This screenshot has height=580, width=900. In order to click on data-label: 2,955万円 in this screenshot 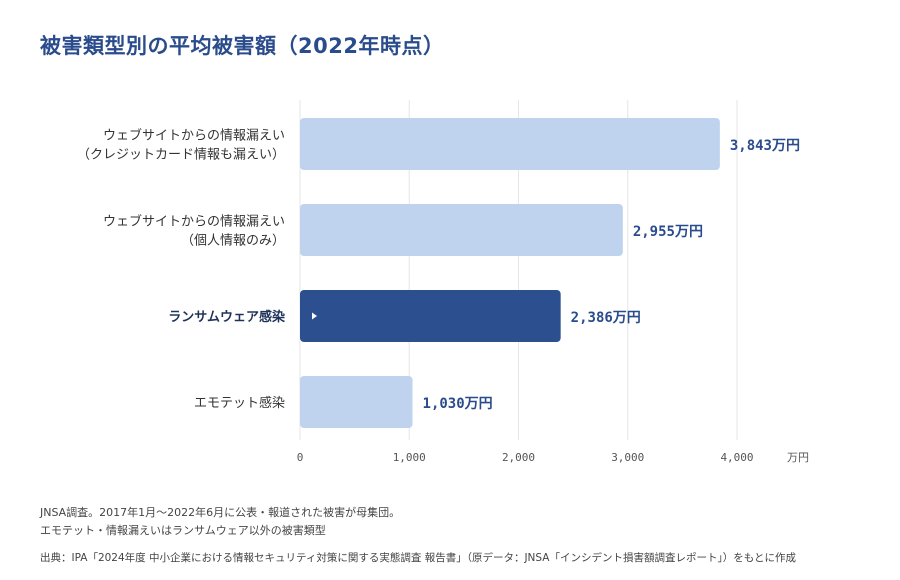, I will do `click(668, 232)`.